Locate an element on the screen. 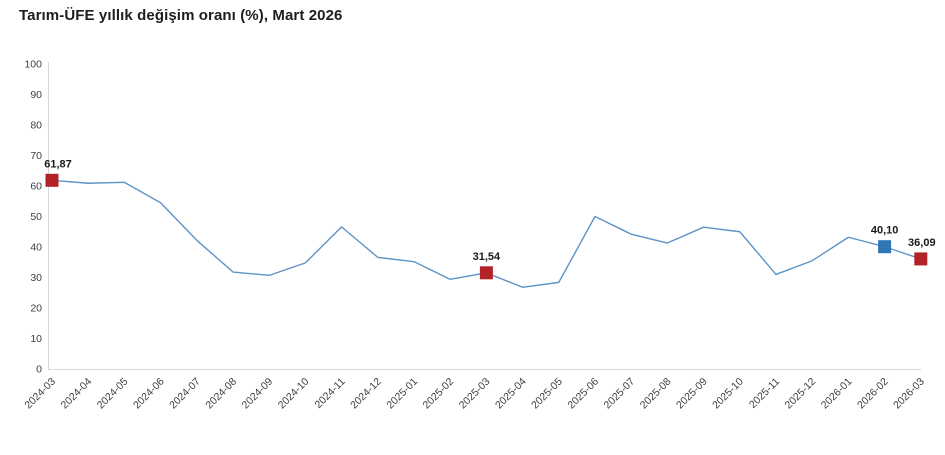 The width and height of the screenshot is (945, 455). x-tick-label: 2024-05 is located at coordinates (113, 394).